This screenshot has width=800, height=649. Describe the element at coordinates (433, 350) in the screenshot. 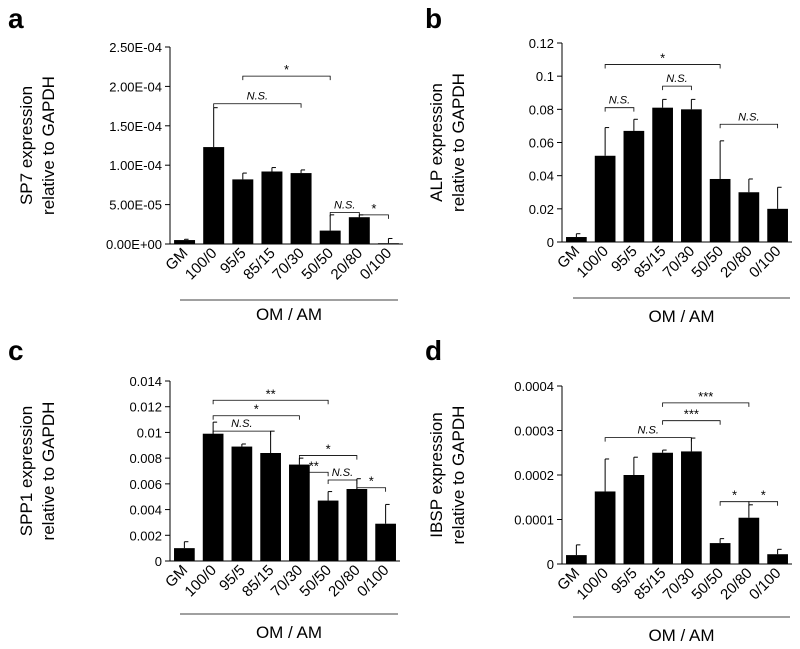

I see `panel-letter-d: d` at that location.